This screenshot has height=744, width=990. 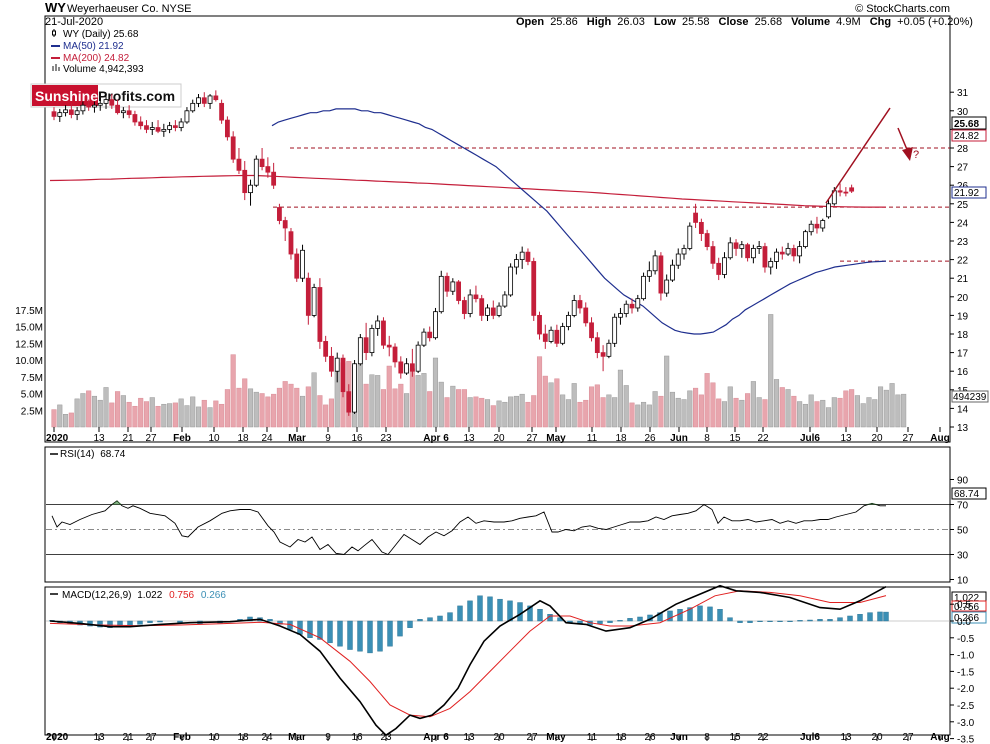 I want to click on chg-label: Chg, so click(x=880, y=22).